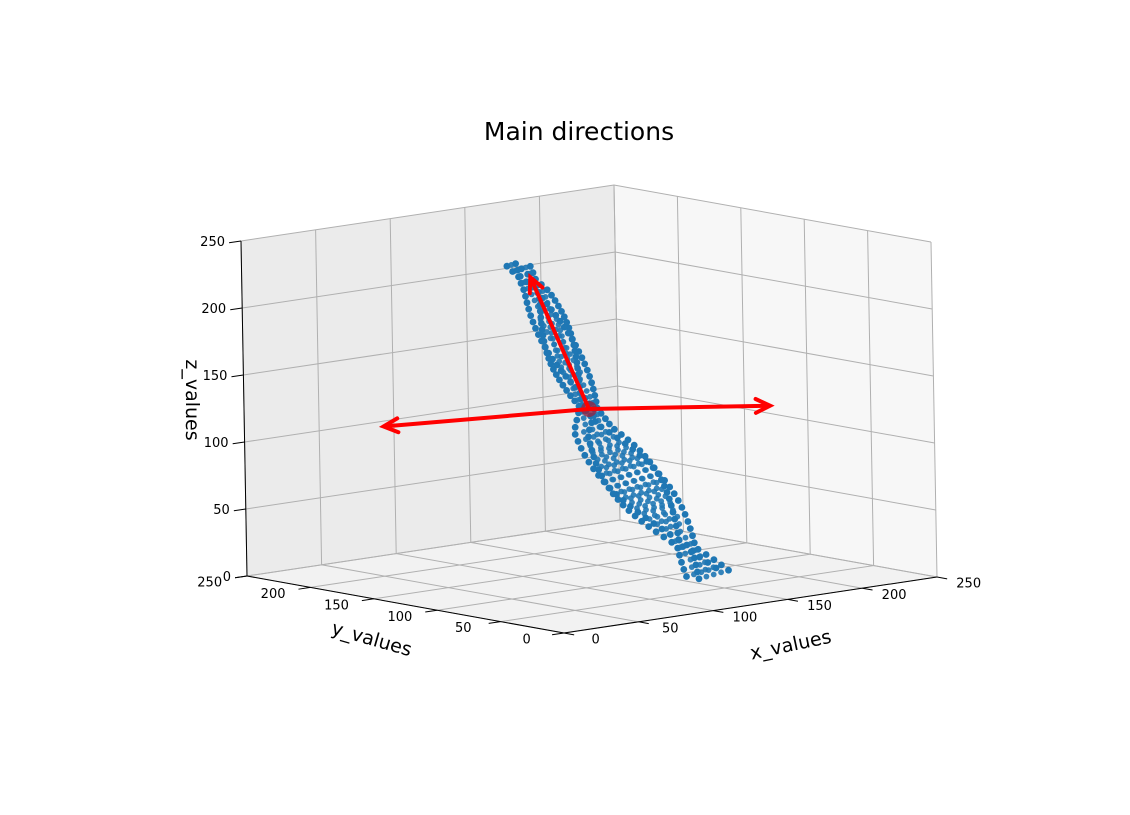 The image size is (1130, 815). I want to click on z-tick-label: 250, so click(212, 242).